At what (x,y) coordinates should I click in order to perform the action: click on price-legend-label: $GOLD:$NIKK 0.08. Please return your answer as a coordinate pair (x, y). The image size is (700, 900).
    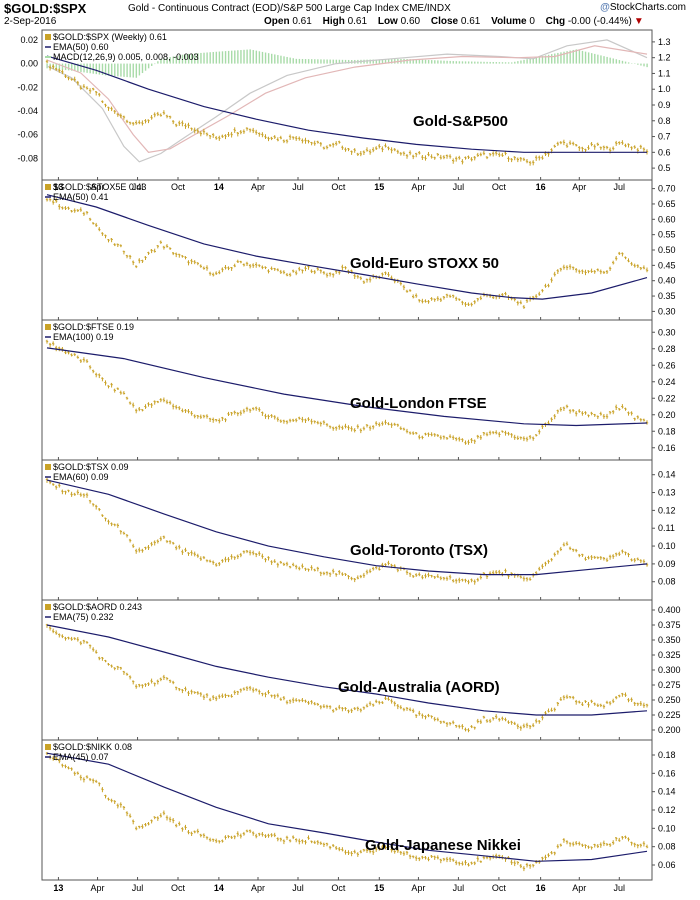
    Looking at the image, I should click on (92, 747).